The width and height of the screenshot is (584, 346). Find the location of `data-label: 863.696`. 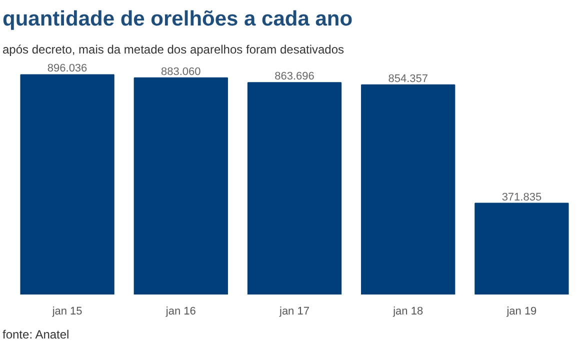

data-label: 863.696 is located at coordinates (294, 76).